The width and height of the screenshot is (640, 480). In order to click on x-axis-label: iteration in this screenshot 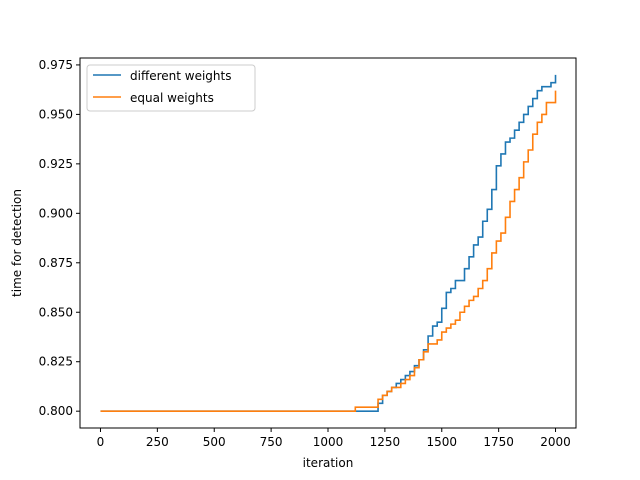, I will do `click(328, 463)`.